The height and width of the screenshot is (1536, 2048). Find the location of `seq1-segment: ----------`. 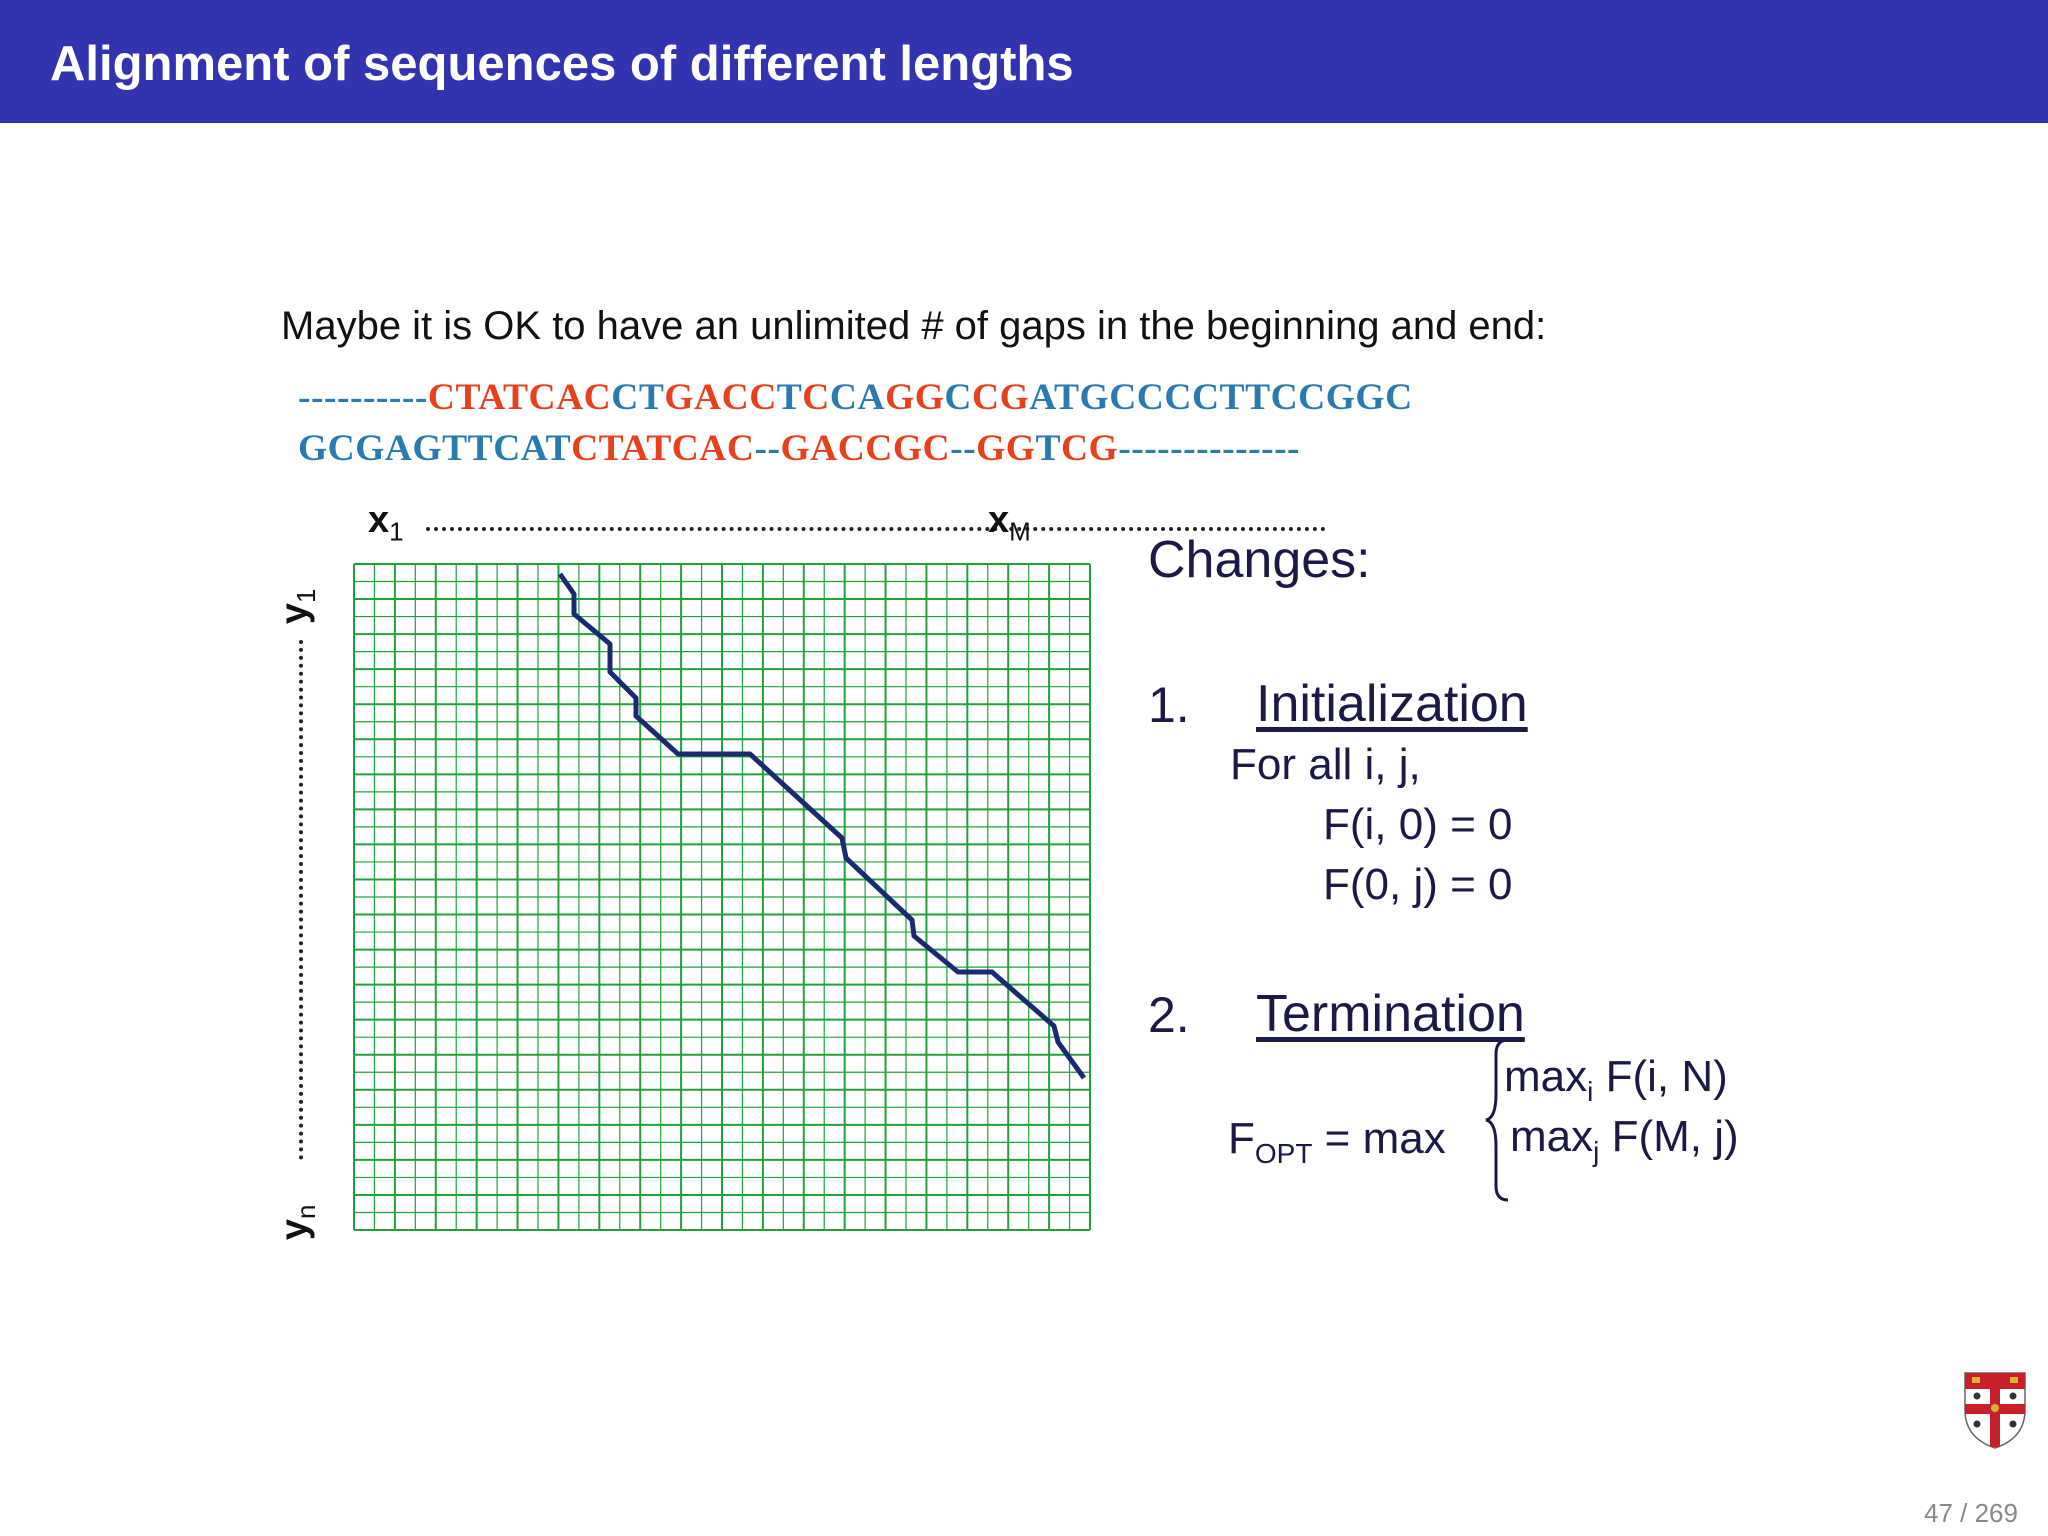

seq1-segment: ---------- is located at coordinates (363, 397).